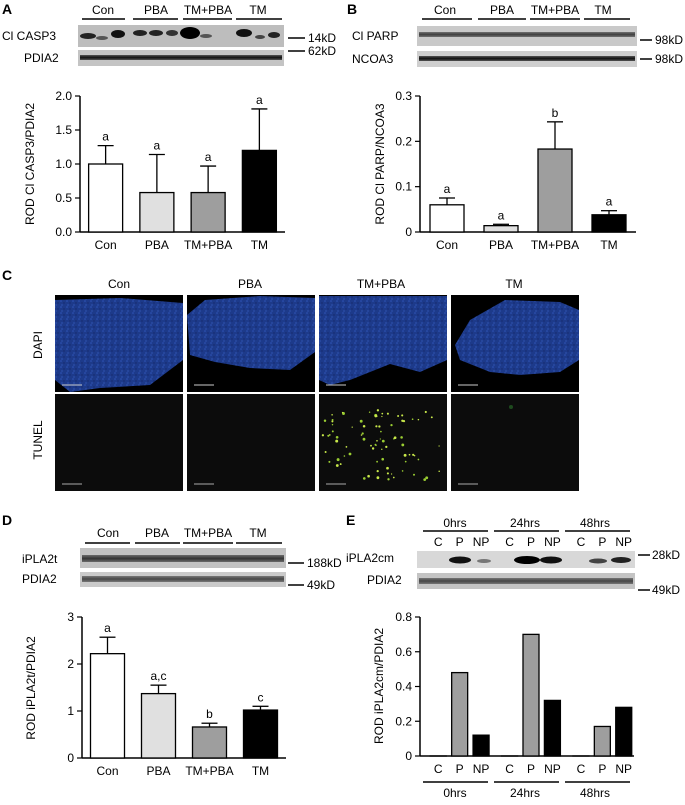  What do you see at coordinates (158, 676) in the screenshot?
I see `panel-d-sig-letter: a,c` at bounding box center [158, 676].